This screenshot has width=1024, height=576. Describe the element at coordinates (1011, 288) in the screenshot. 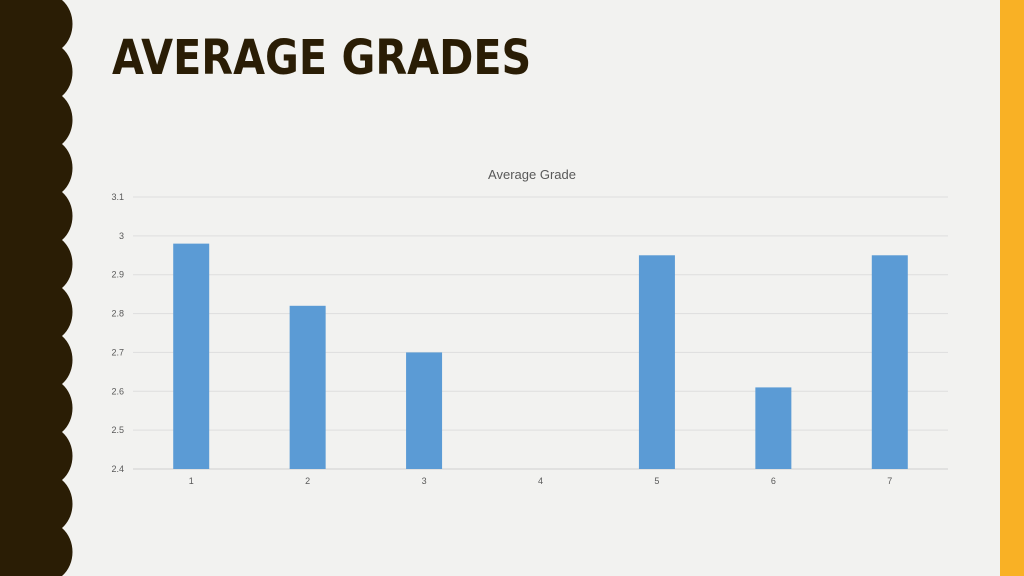

I see `right-accent-band` at that location.